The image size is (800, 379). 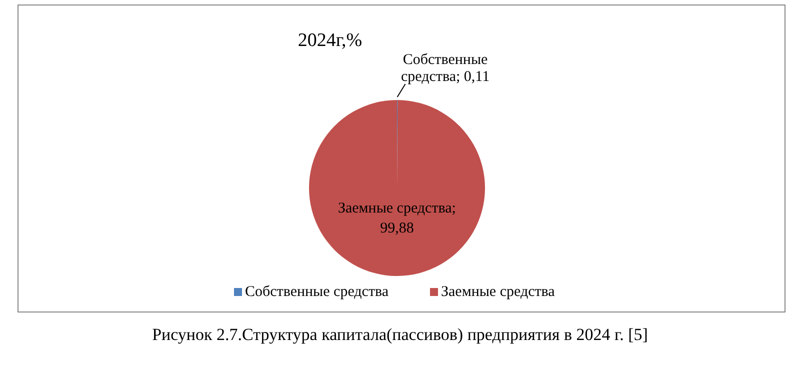 I want to click on legend-label: Заемные средства, so click(x=498, y=292).